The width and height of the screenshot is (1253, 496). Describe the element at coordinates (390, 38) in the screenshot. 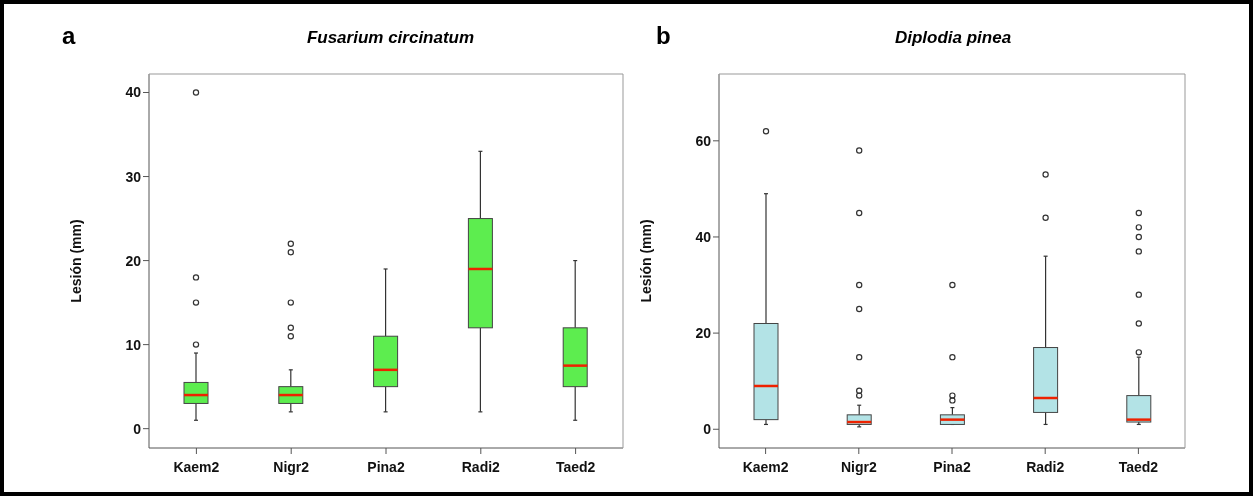

I see `chart-title: Fusarium circinatum` at that location.